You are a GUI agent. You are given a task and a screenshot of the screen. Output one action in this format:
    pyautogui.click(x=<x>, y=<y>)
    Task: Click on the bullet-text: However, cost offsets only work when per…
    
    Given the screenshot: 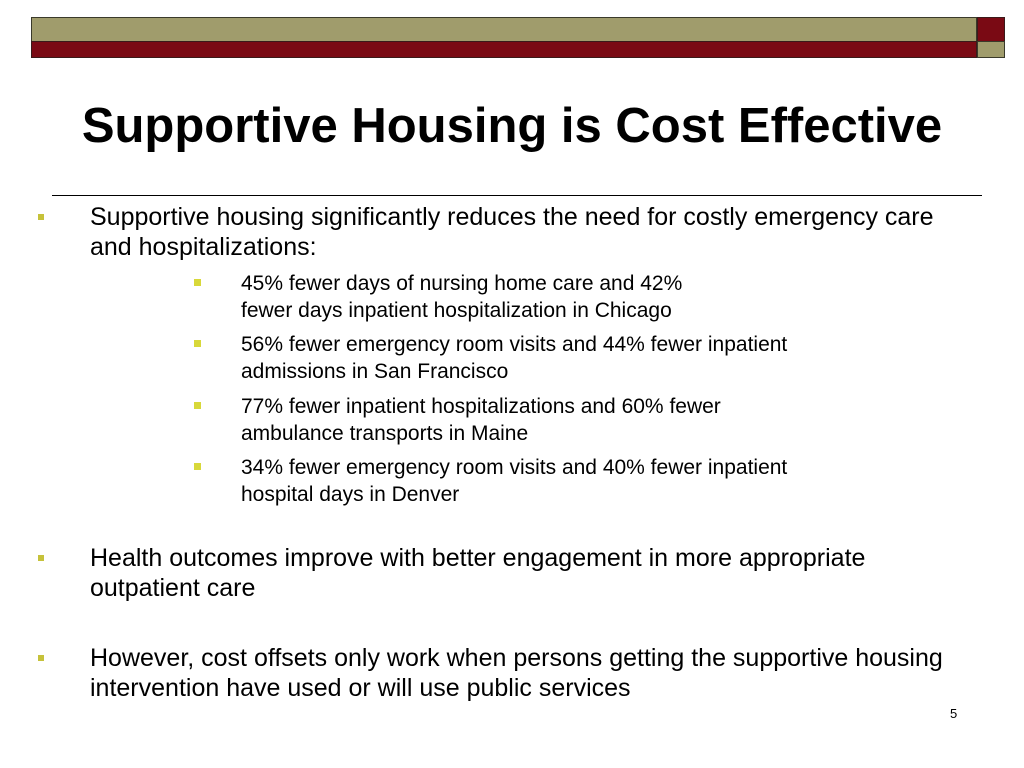 What is the action you would take?
    pyautogui.click(x=516, y=673)
    